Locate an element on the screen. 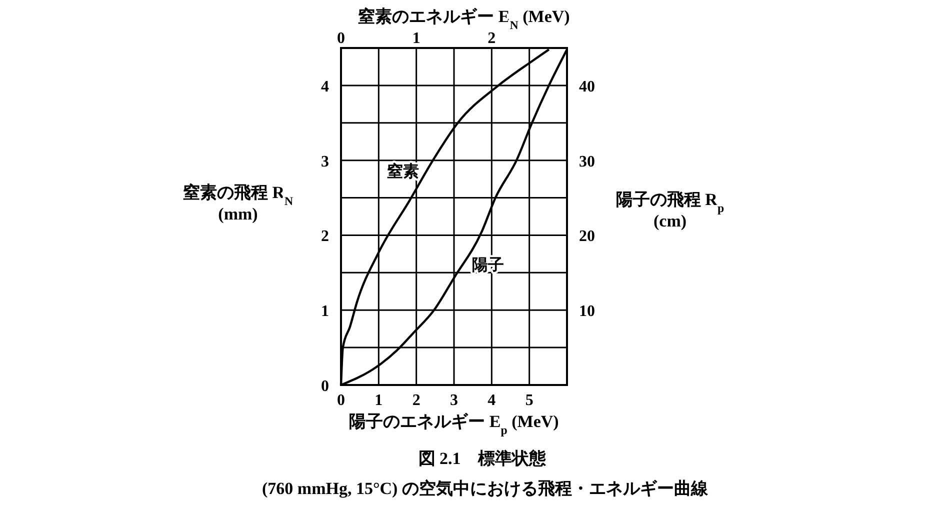 The height and width of the screenshot is (505, 940). x-tick-label: 0 is located at coordinates (341, 400).